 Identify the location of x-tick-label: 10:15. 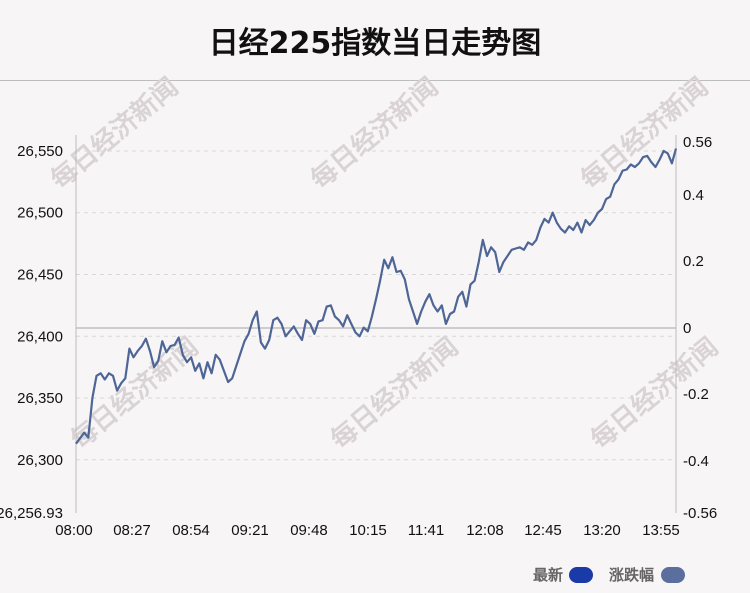
(368, 530).